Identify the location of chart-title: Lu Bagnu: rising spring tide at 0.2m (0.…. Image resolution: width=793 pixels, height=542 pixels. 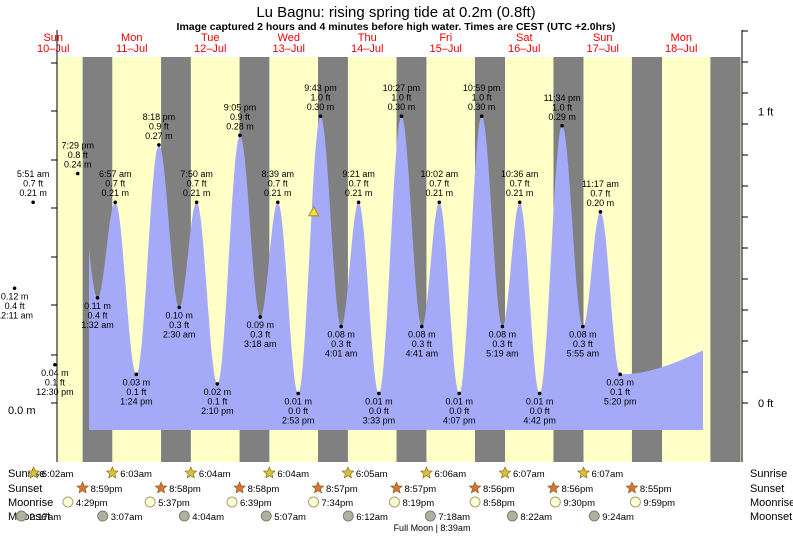
(395, 12).